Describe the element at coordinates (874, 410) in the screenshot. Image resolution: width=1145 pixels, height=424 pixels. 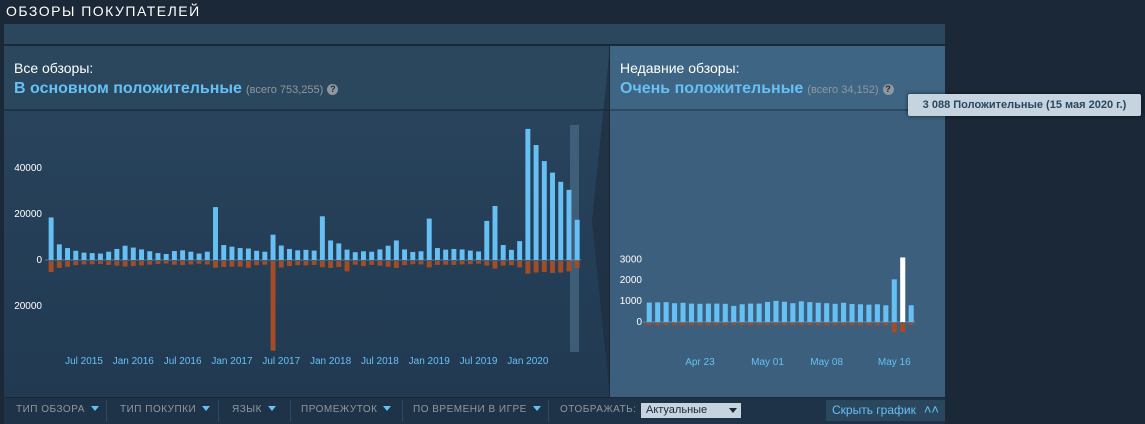
I see `hide-graph-label: Скрыть график` at that location.